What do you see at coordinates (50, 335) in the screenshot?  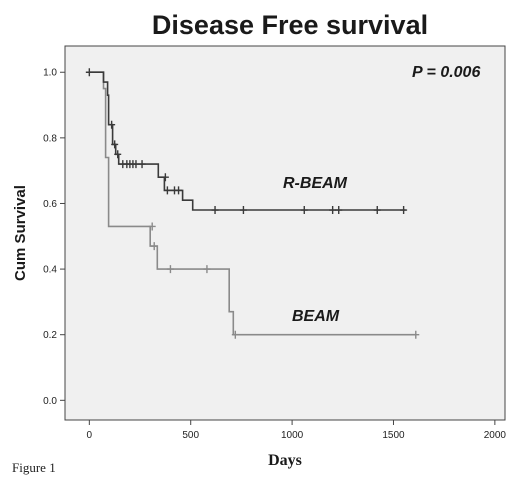 I see `y-tick-label: 0.2` at bounding box center [50, 335].